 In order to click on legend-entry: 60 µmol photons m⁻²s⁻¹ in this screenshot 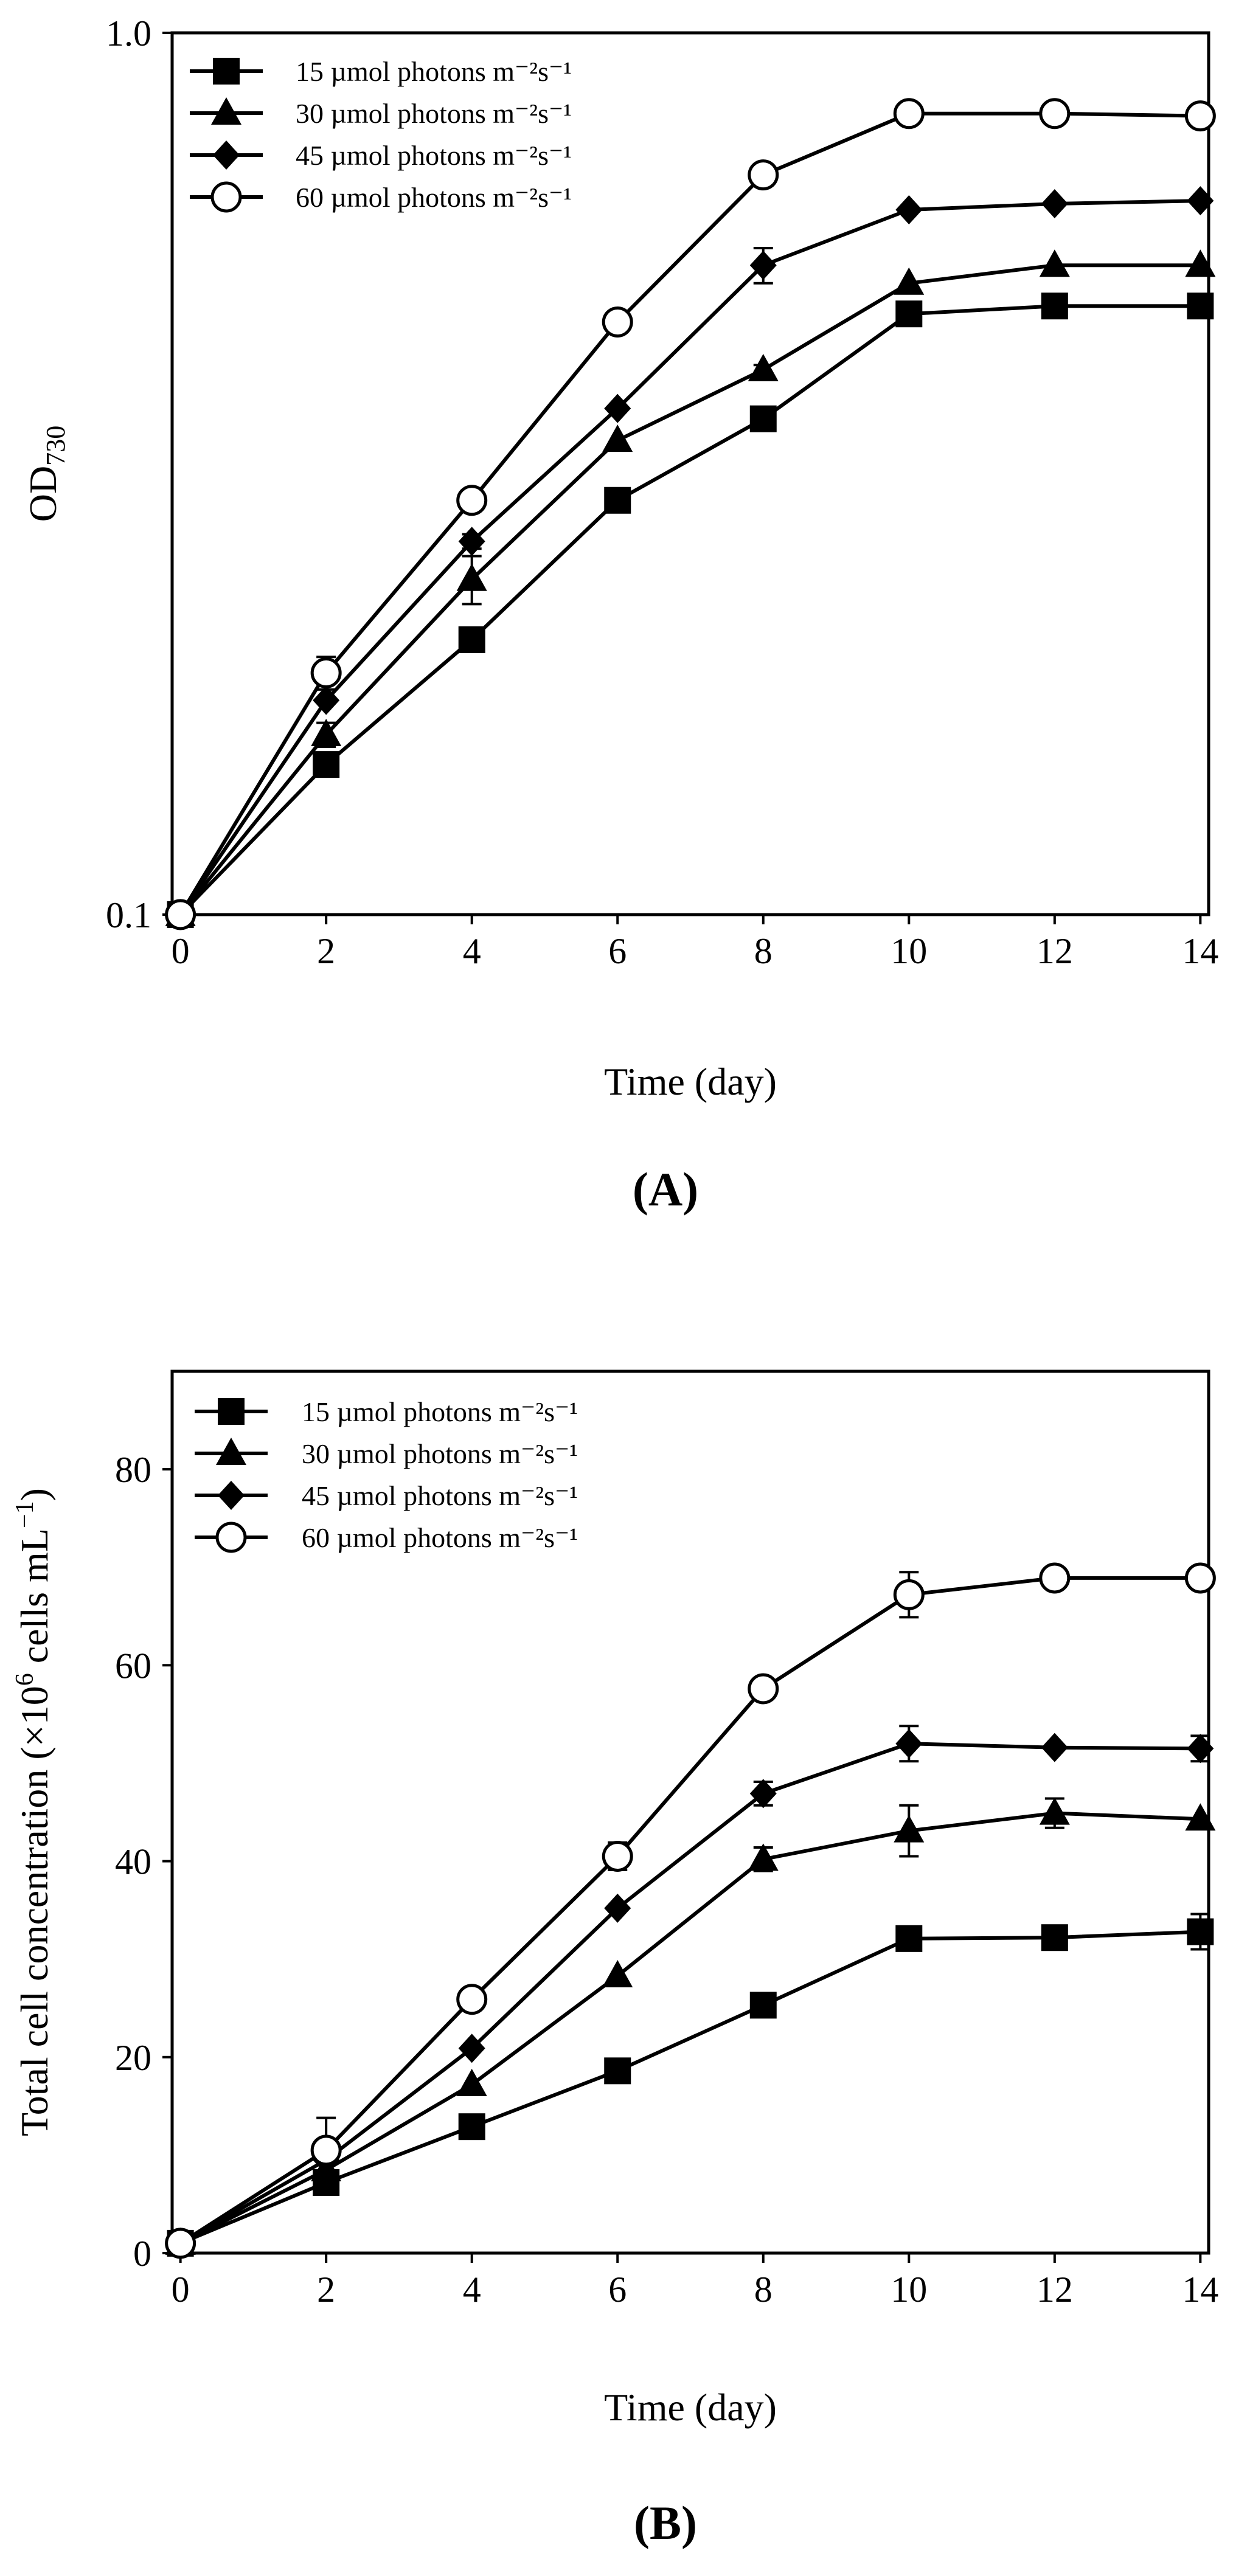, I will do `click(381, 197)`.